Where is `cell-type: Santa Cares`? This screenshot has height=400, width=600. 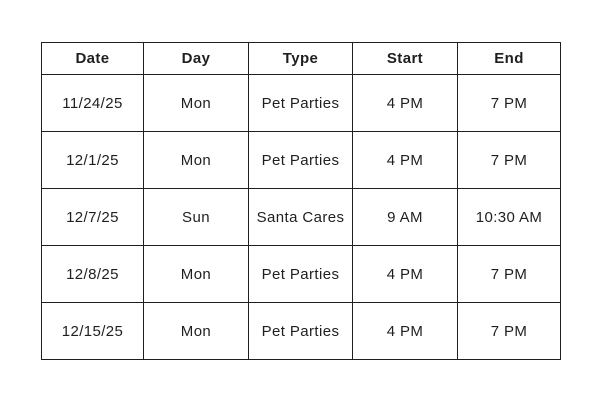
cell-type: Santa Cares is located at coordinates (300, 217).